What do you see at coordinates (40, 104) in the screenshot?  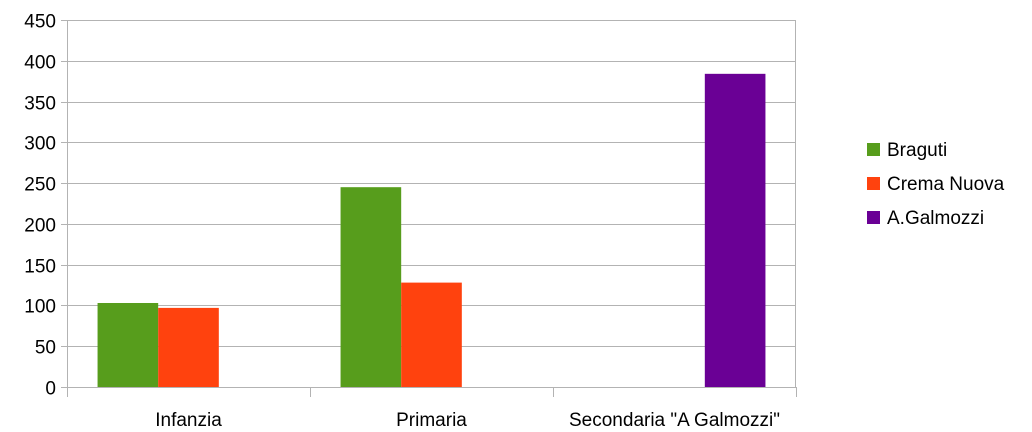 I see `y-tick-label: 350` at bounding box center [40, 104].